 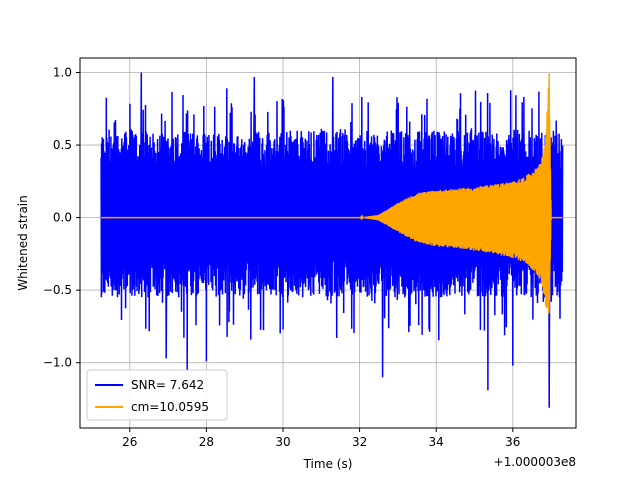 What do you see at coordinates (170, 407) in the screenshot?
I see `legend-label-cm: cm=10.0595` at bounding box center [170, 407].